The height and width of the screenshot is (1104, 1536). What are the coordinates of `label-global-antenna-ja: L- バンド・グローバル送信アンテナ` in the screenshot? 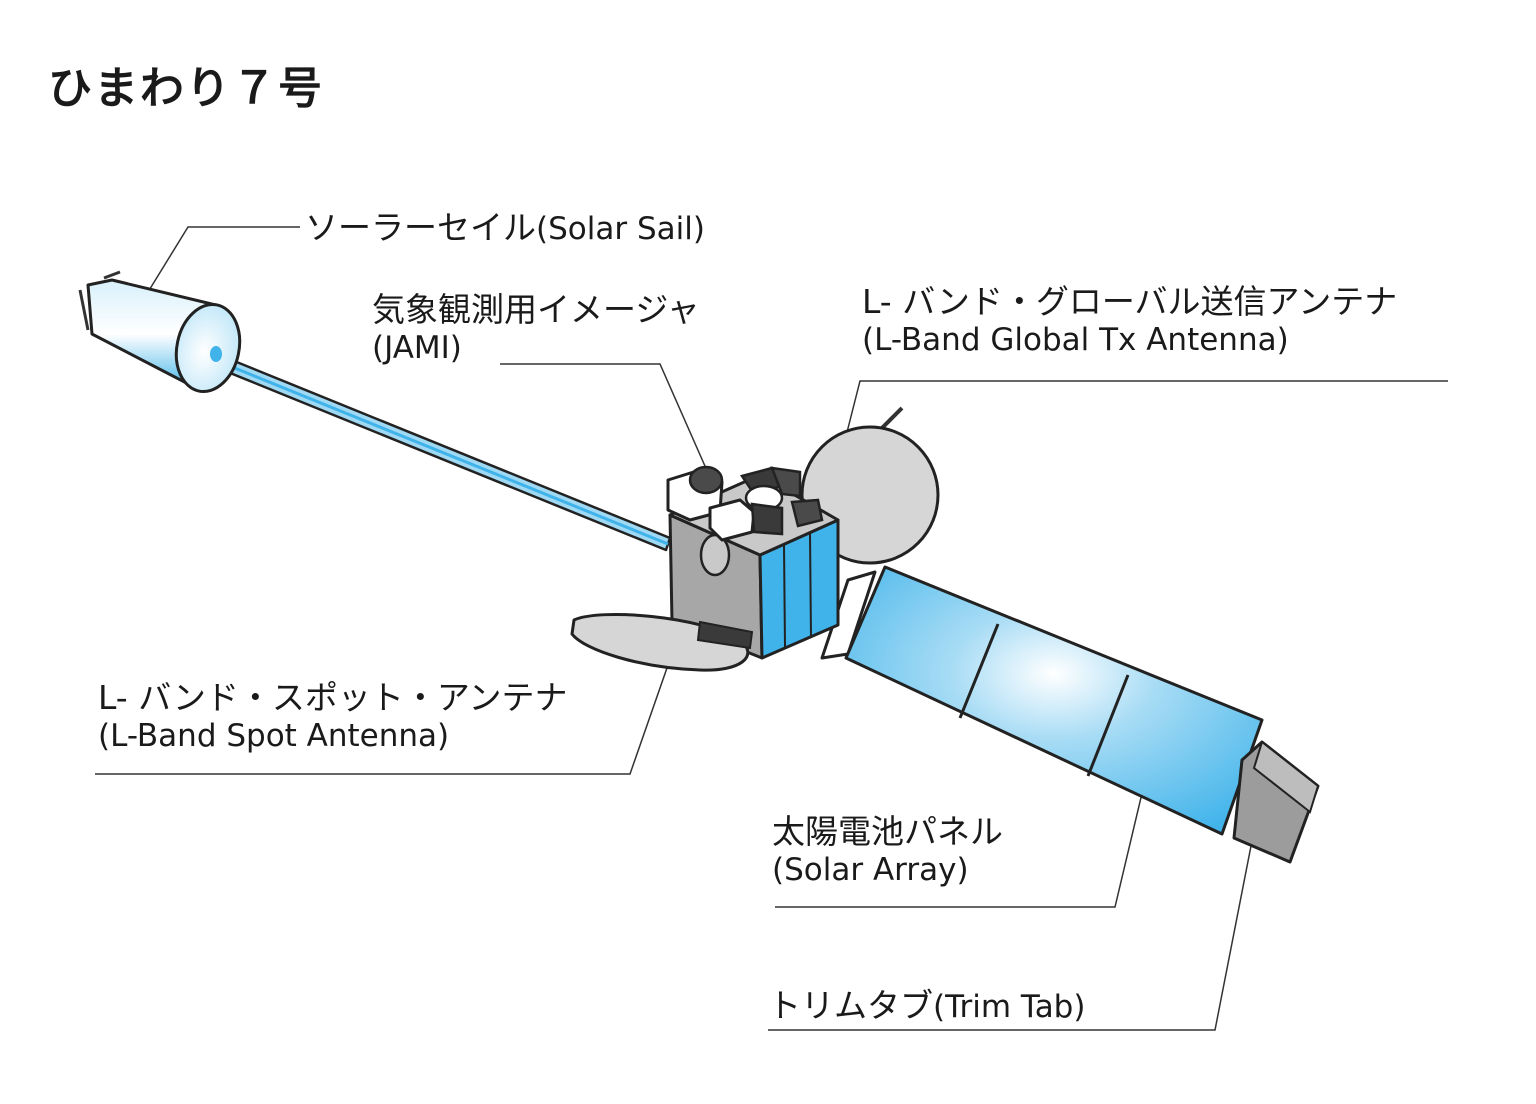 It's located at (1130, 301).